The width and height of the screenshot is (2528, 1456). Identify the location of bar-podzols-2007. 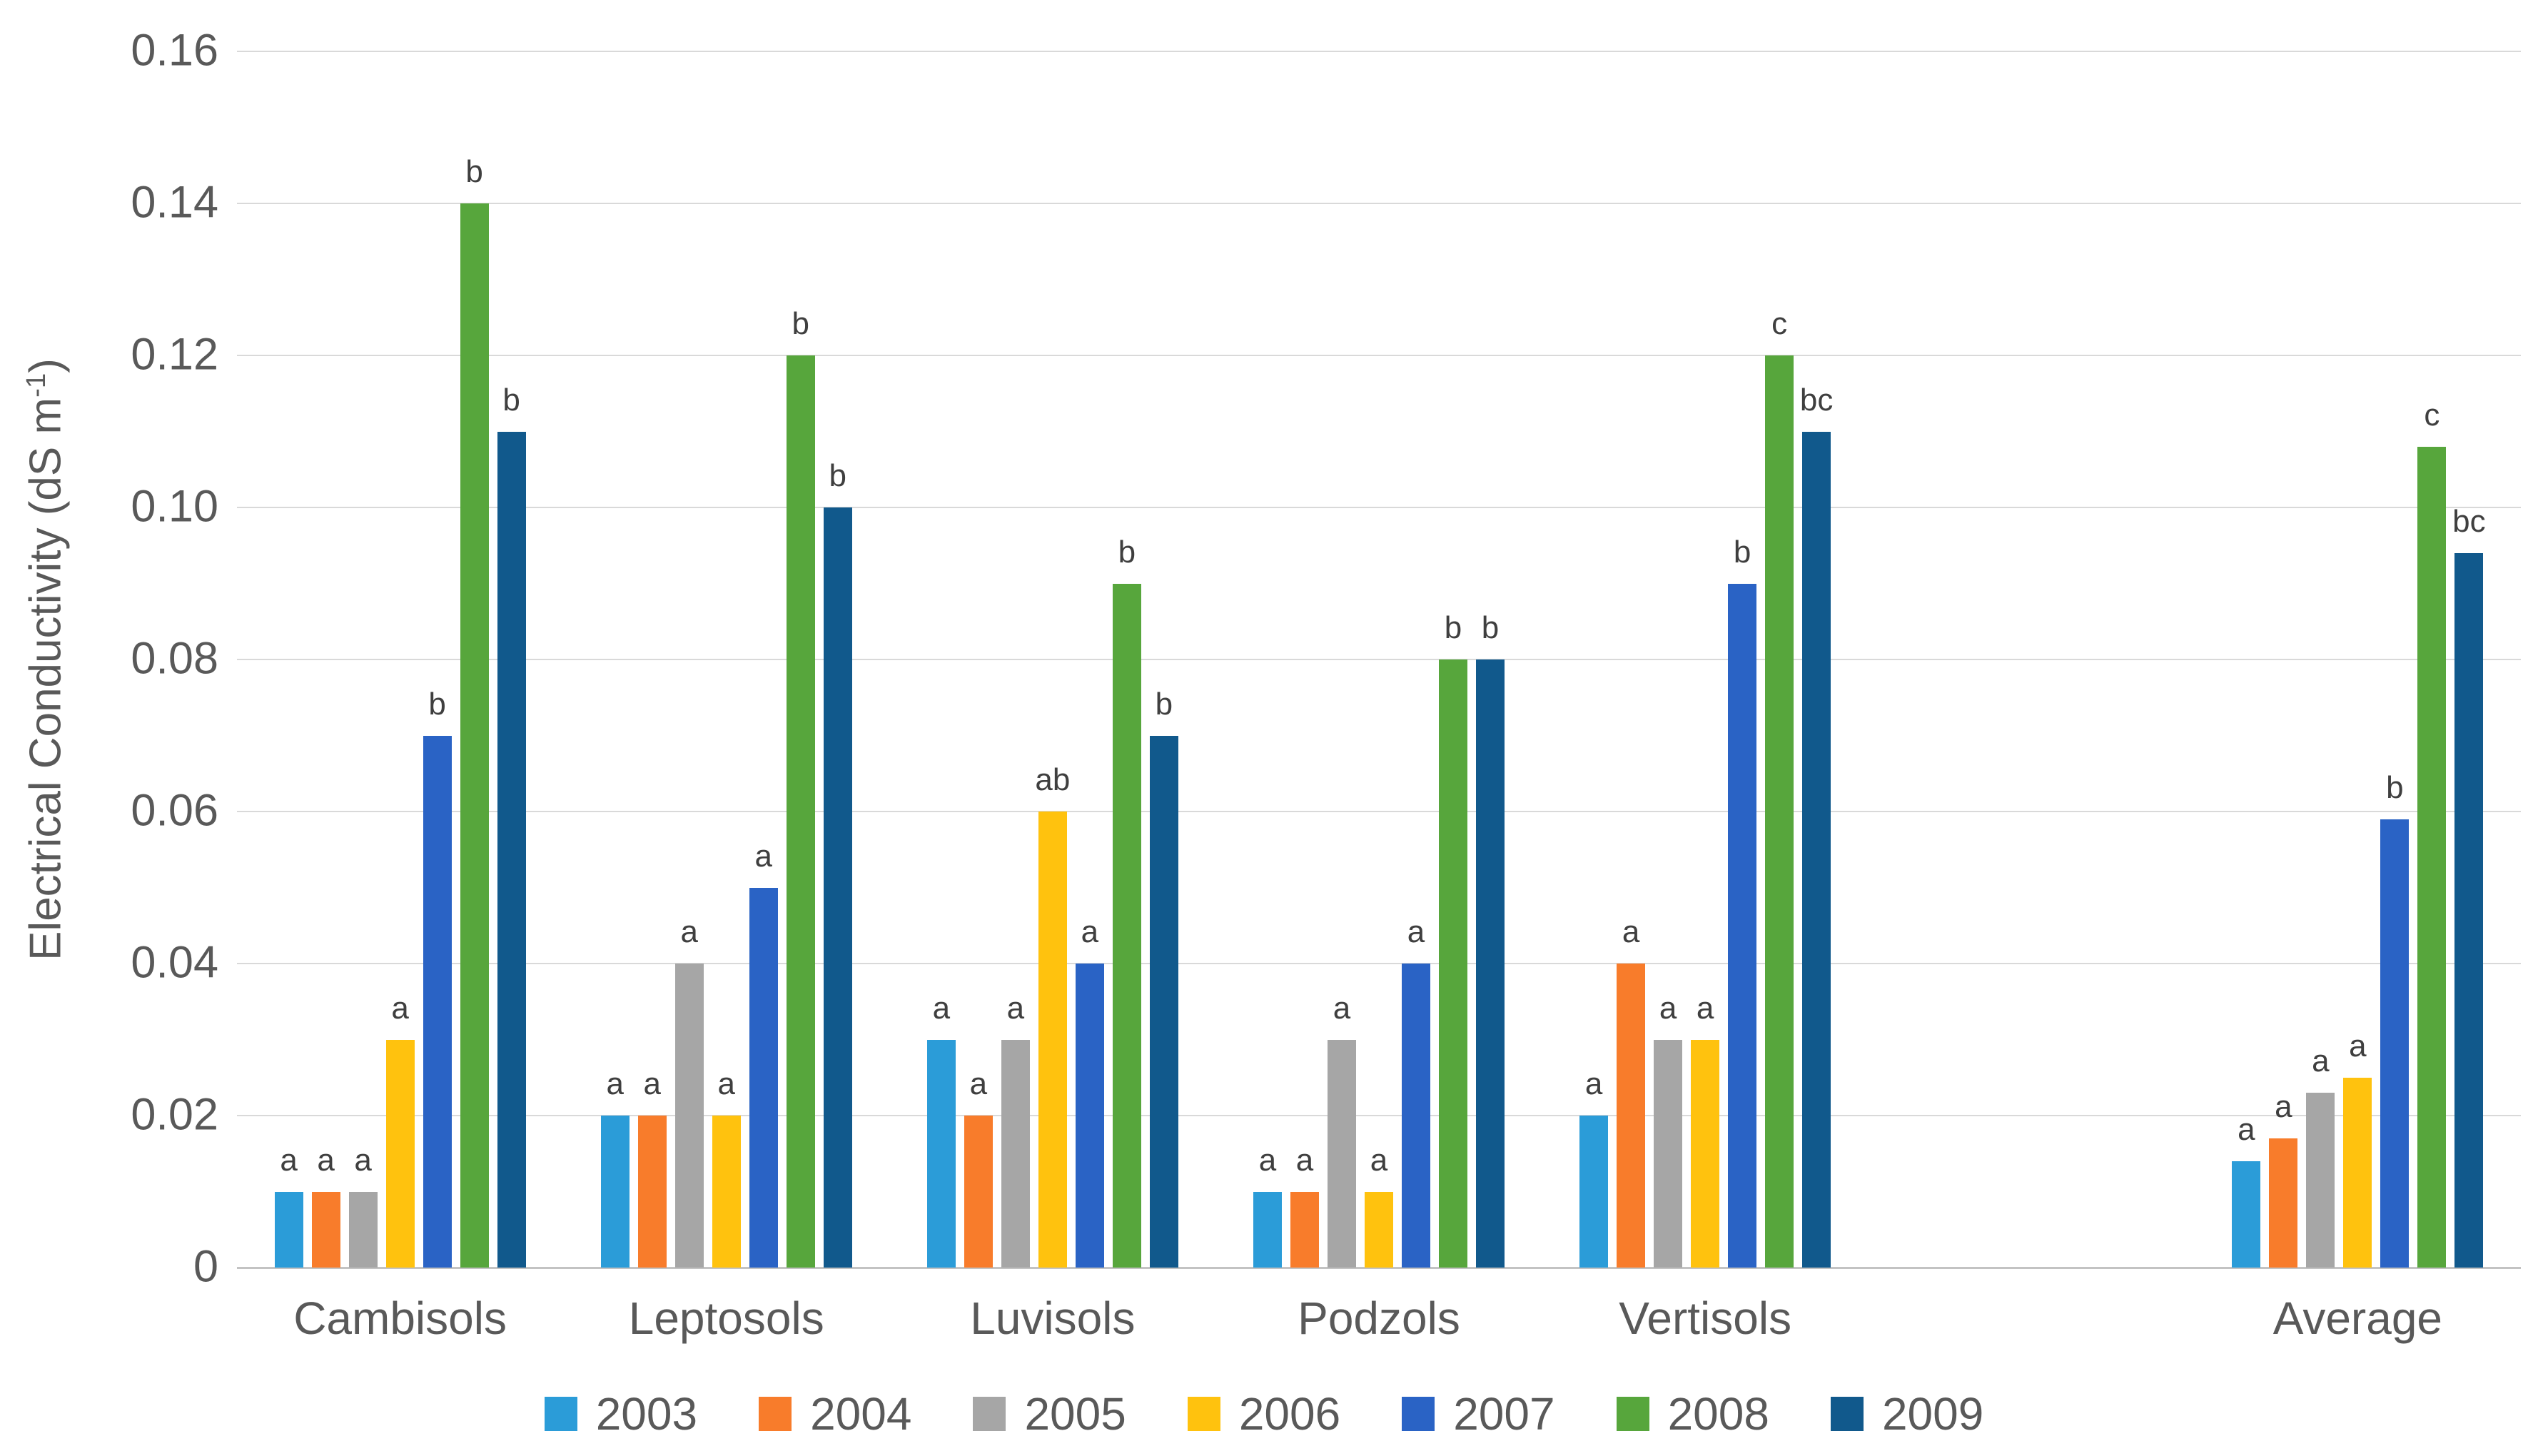
(1416, 1116).